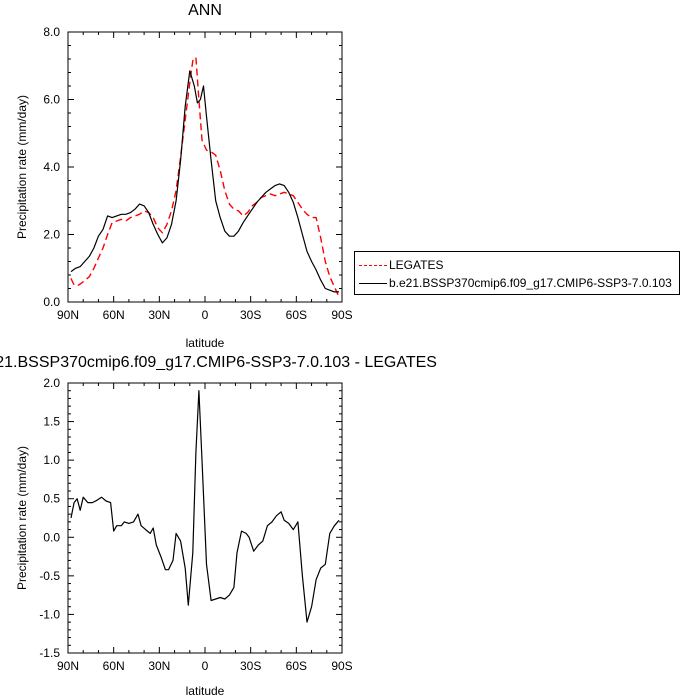 The image size is (700, 700). I want to click on top-series-lines, so click(205, 177).